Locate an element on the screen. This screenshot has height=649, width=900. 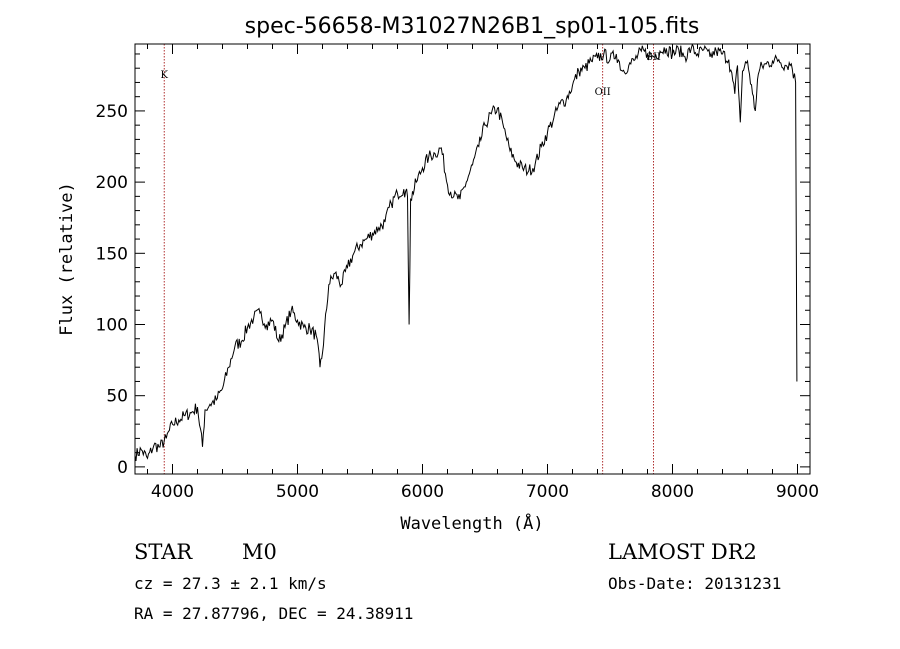
x-tick-label: 6000 is located at coordinates (422, 492).